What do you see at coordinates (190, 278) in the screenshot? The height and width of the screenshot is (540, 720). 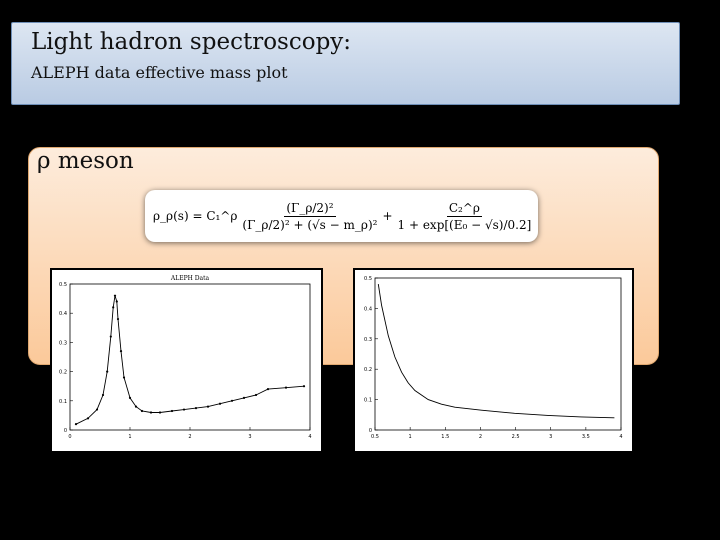 I see `chart-title: ALEPH Data` at bounding box center [190, 278].